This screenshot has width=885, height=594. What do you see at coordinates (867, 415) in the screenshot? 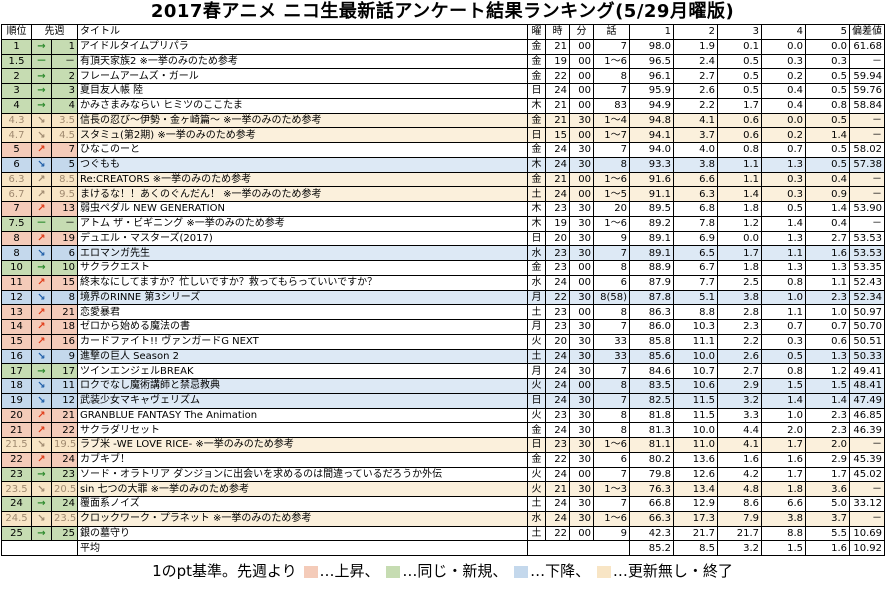
I see `deviation-cell: 46.85` at bounding box center [867, 415].